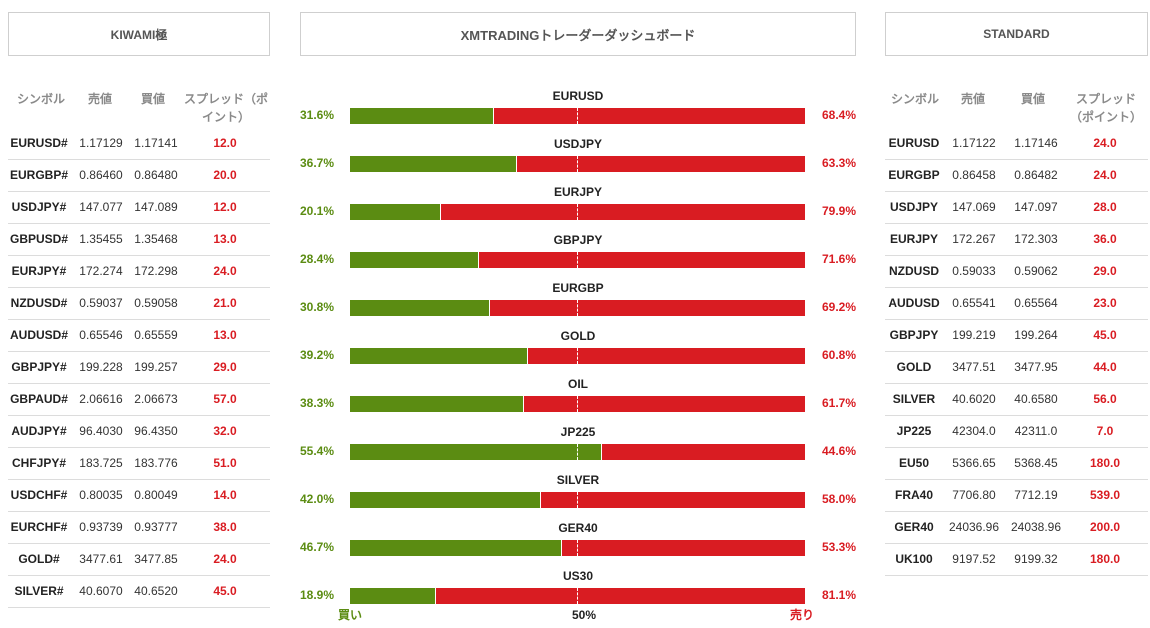 The height and width of the screenshot is (628, 1150). What do you see at coordinates (156, 303) in the screenshot?
I see `ask-cell: 0.59058` at bounding box center [156, 303].